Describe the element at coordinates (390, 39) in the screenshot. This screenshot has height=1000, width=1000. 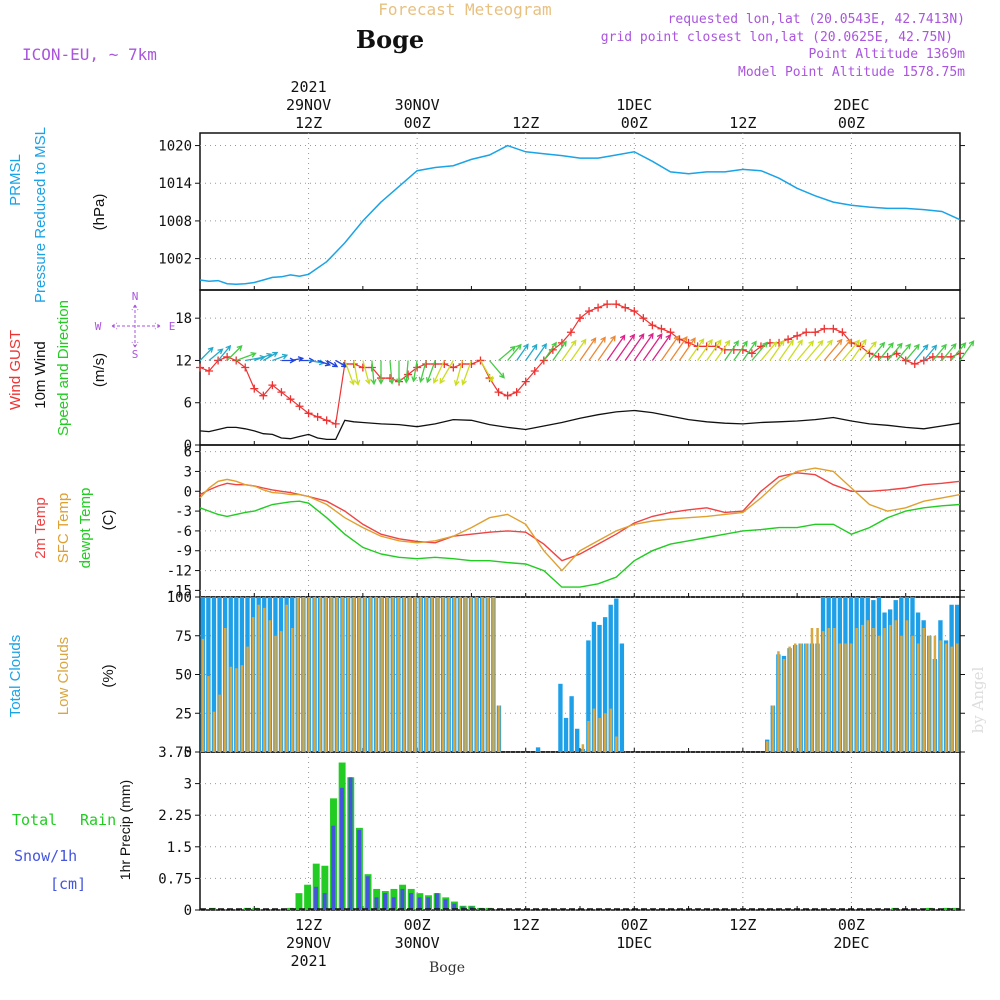
I see `station-title: Boge` at that location.